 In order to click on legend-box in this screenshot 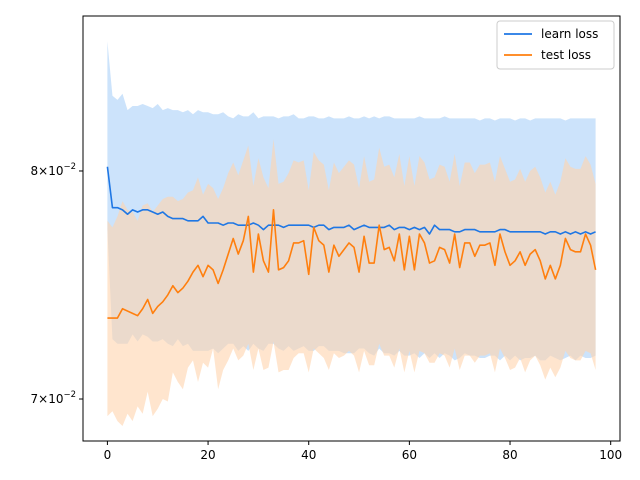, I will do `click(555, 45)`.